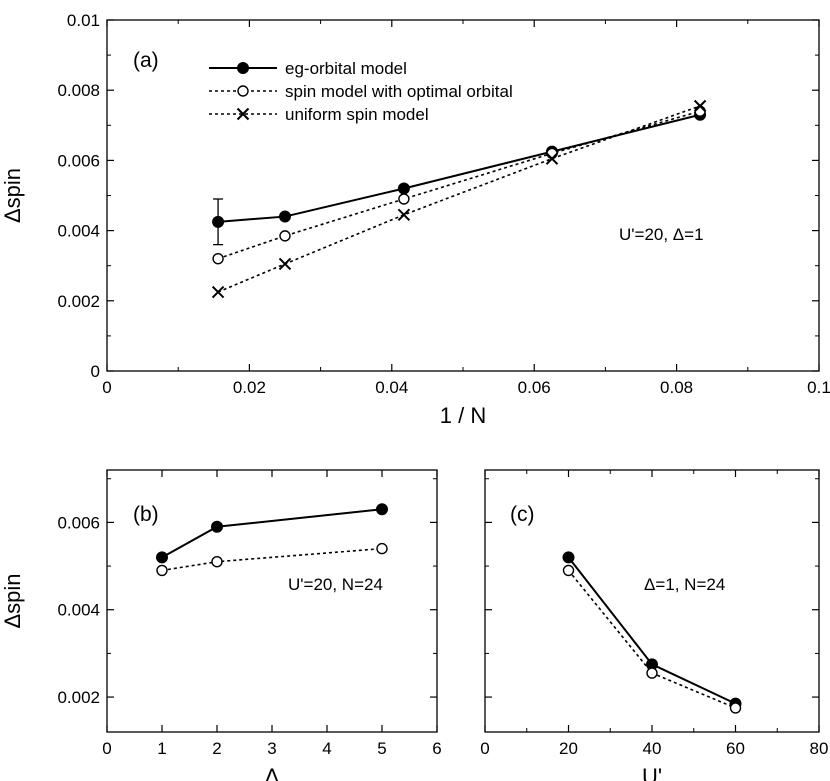  What do you see at coordinates (161, 748) in the screenshot?
I see `x-tick-label: 1` at bounding box center [161, 748].